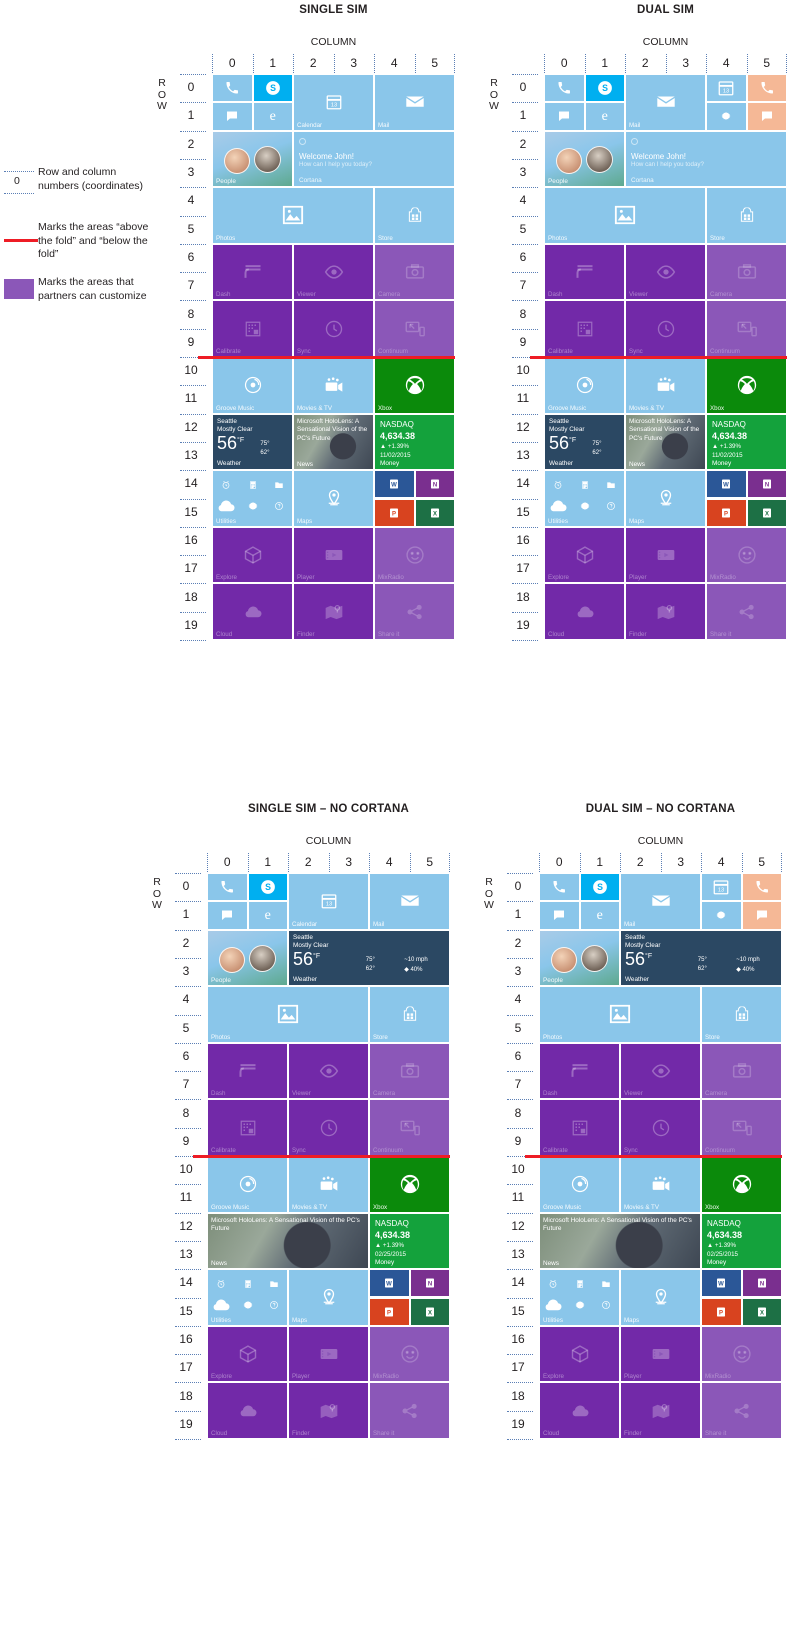 The width and height of the screenshot is (796, 1646). I want to click on tile-phone-sim2, so click(761, 887).